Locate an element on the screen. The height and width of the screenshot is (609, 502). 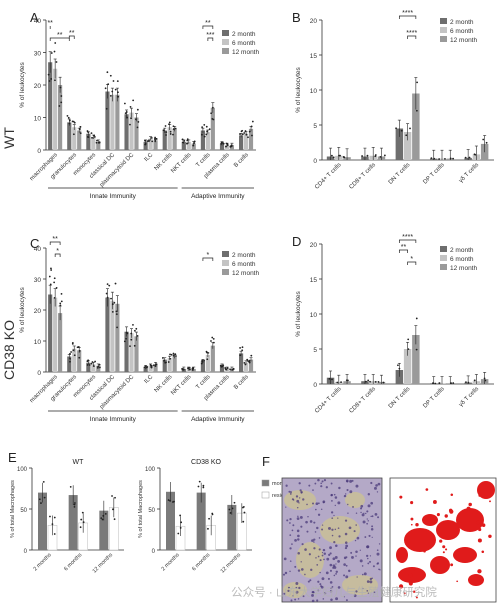
significance-label: * is located at coordinates (57, 251).